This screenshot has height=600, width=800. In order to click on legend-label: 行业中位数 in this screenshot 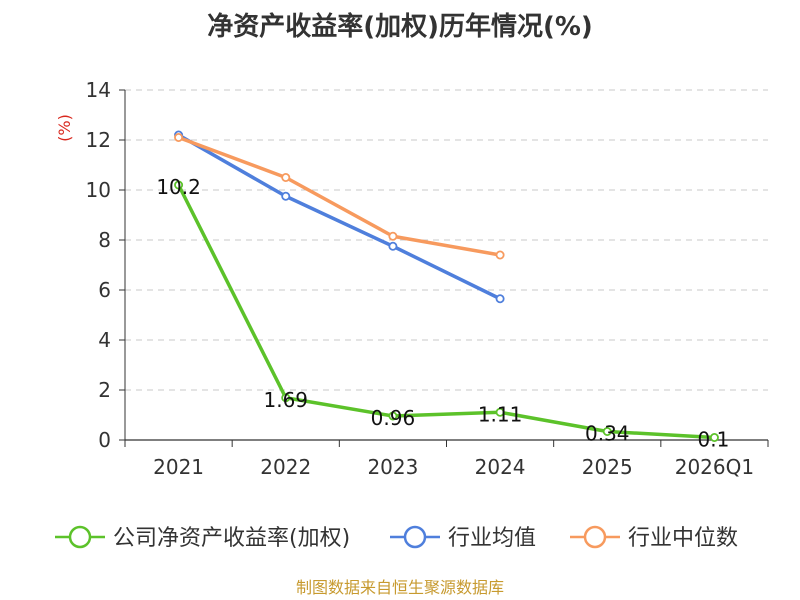, I will do `click(683, 538)`.